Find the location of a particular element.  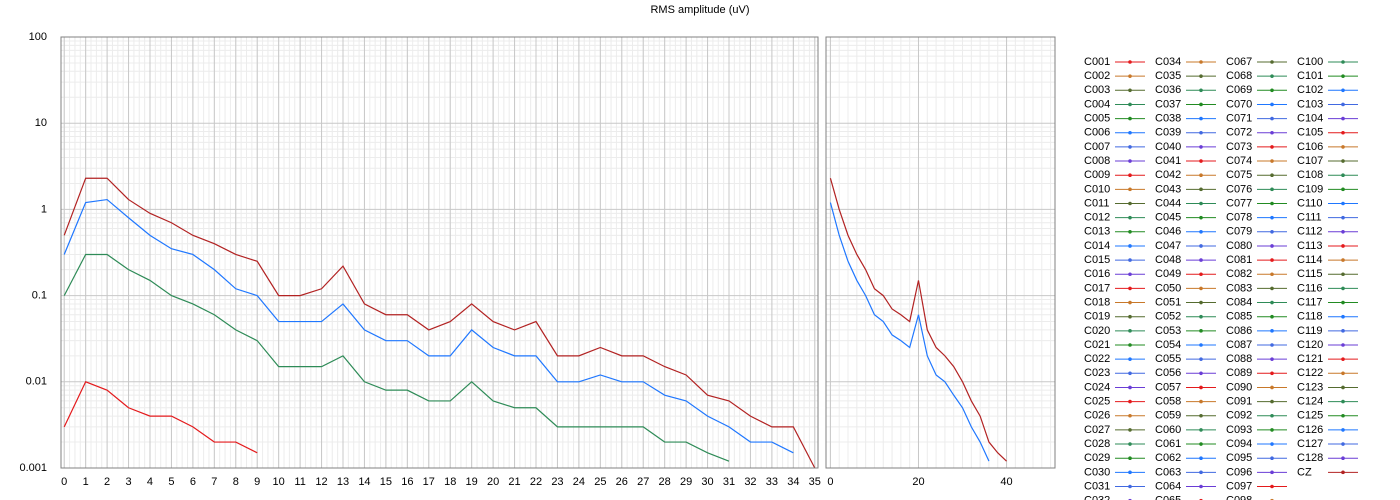

legend-label: C048 is located at coordinates (1168, 260).